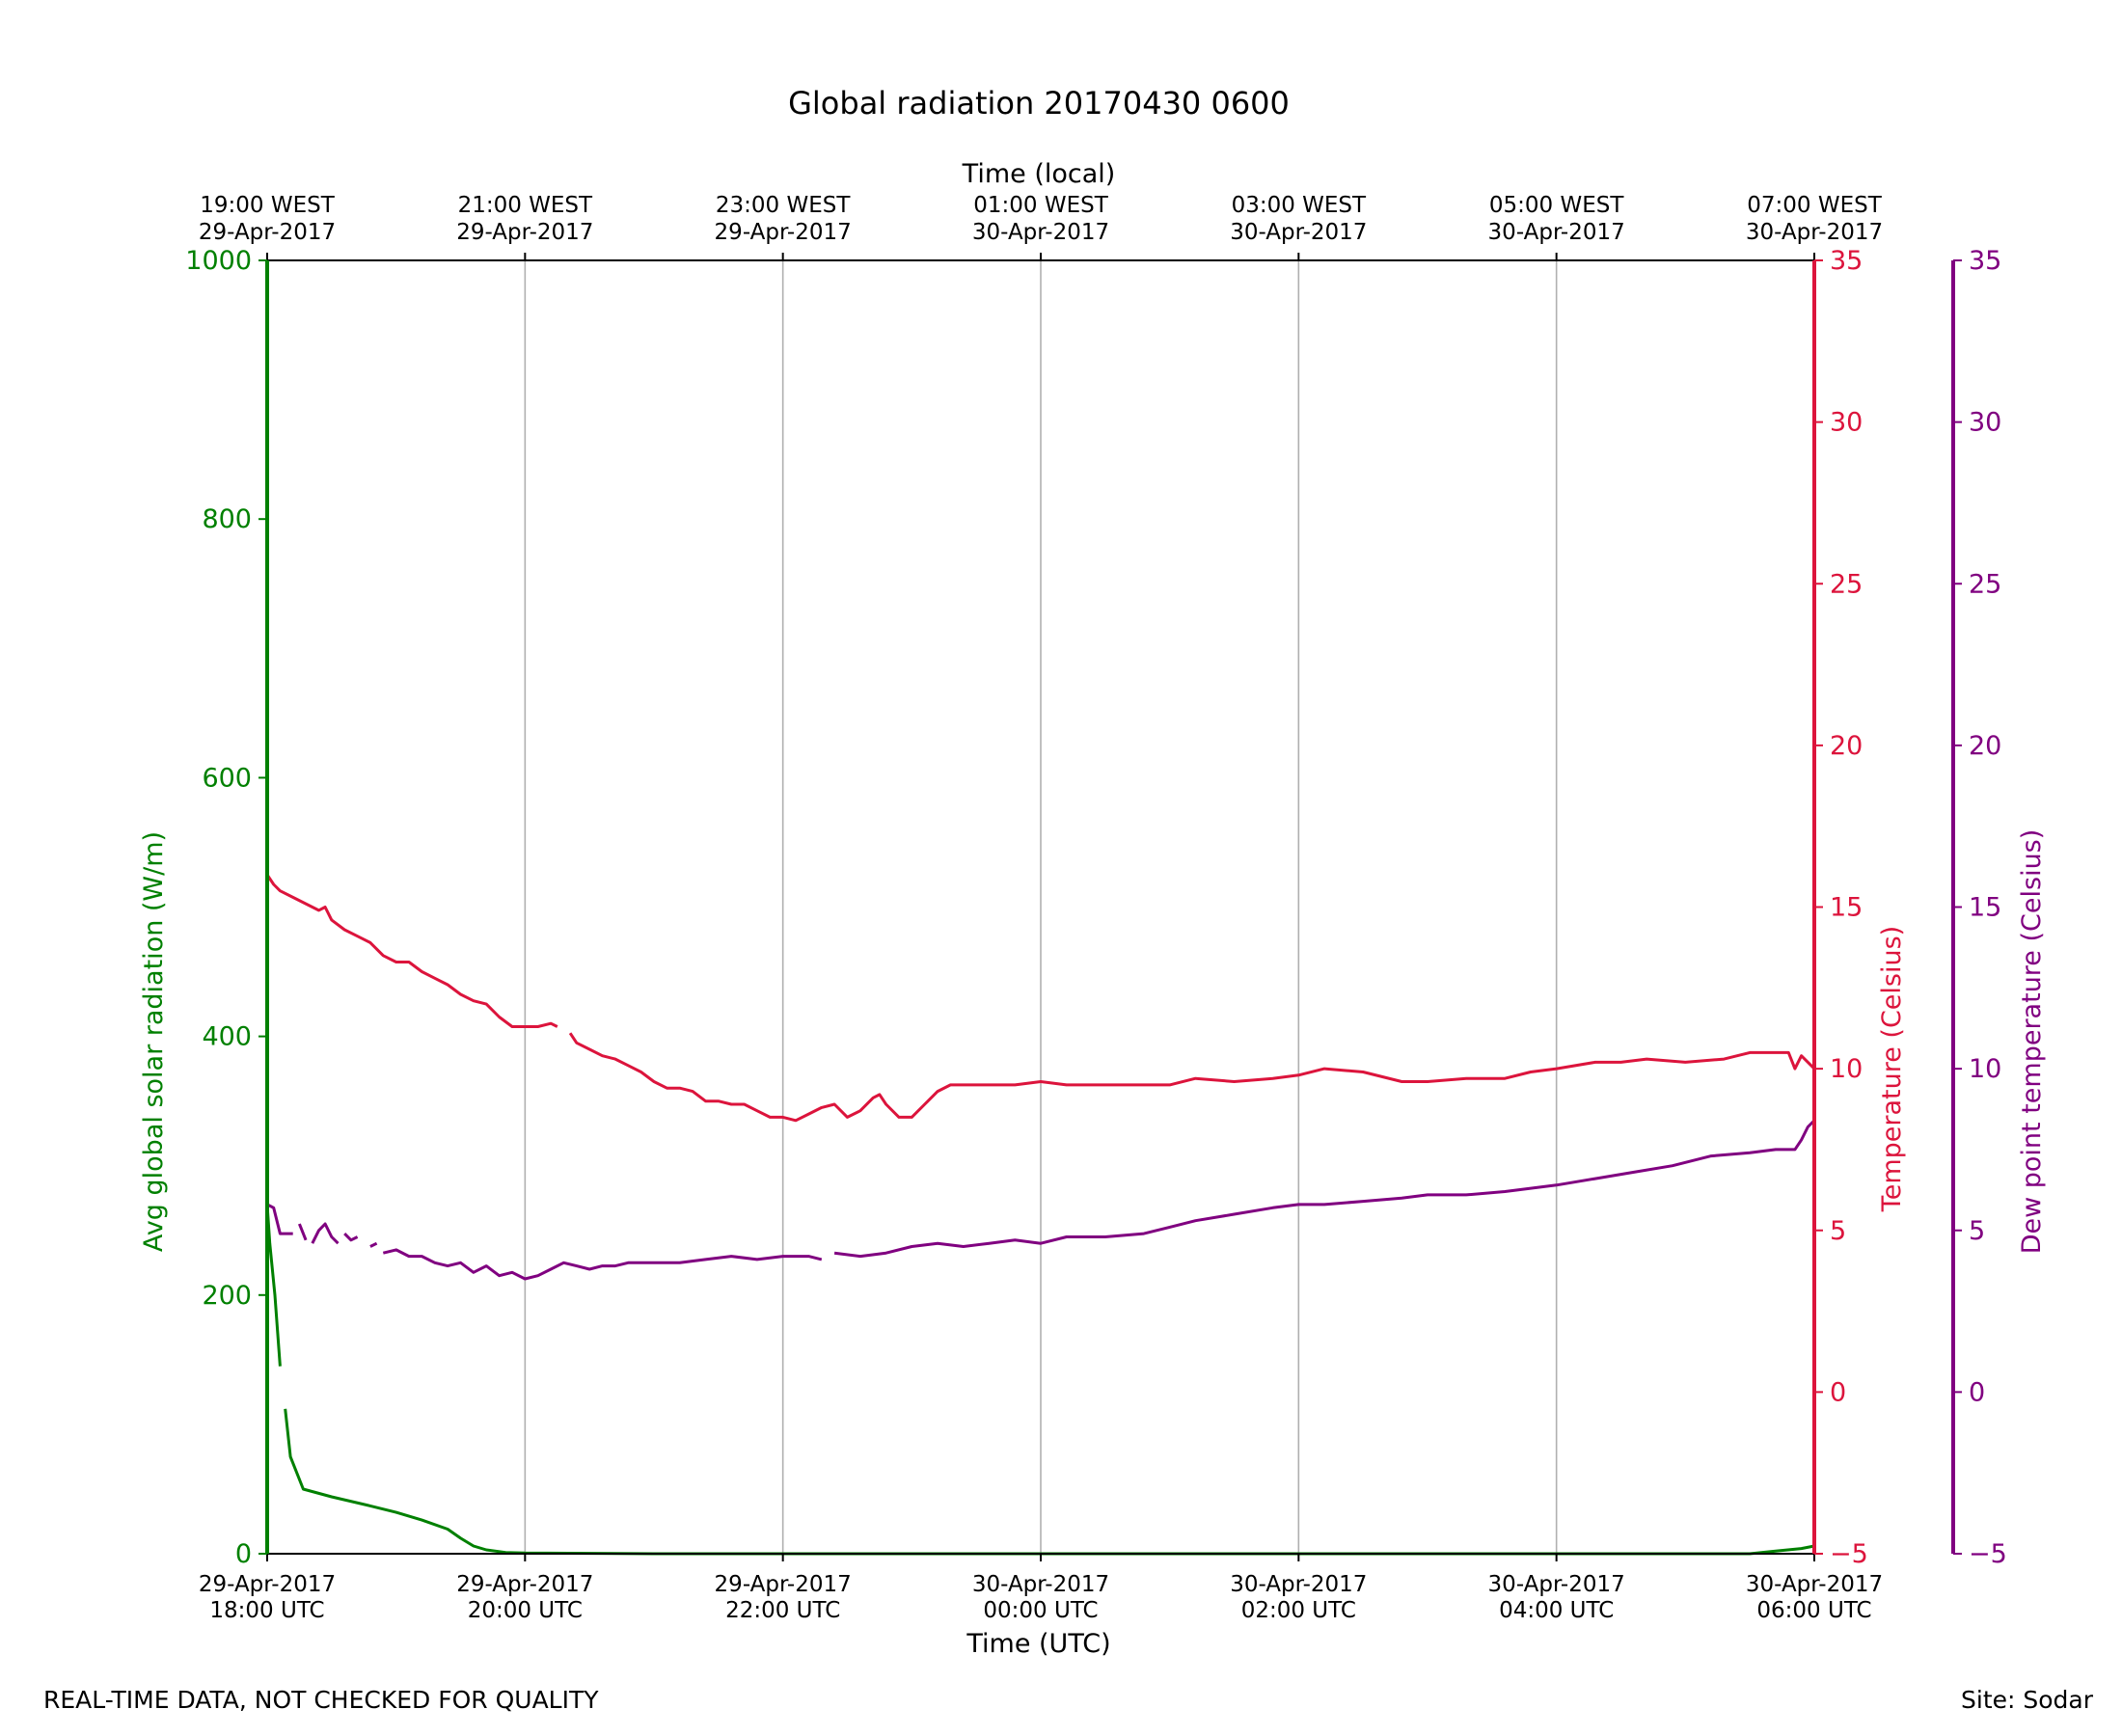 This screenshot has height=1736, width=2122. What do you see at coordinates (154, 1042) in the screenshot?
I see `radiation-axis-label: Avg global solar radiation (W/m)` at bounding box center [154, 1042].